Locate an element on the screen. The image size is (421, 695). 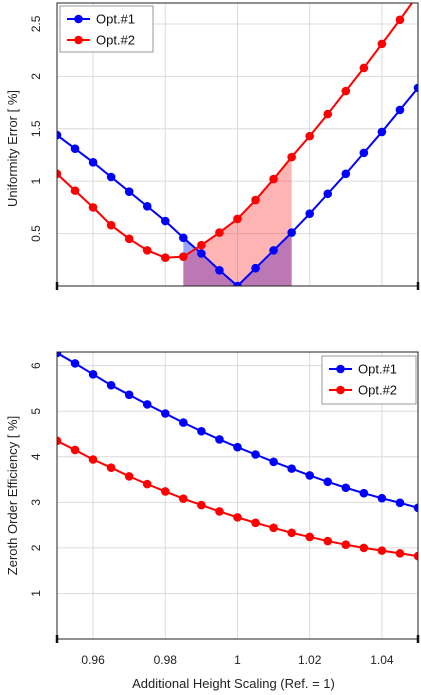
legend-box is located at coordinates (106, 29).